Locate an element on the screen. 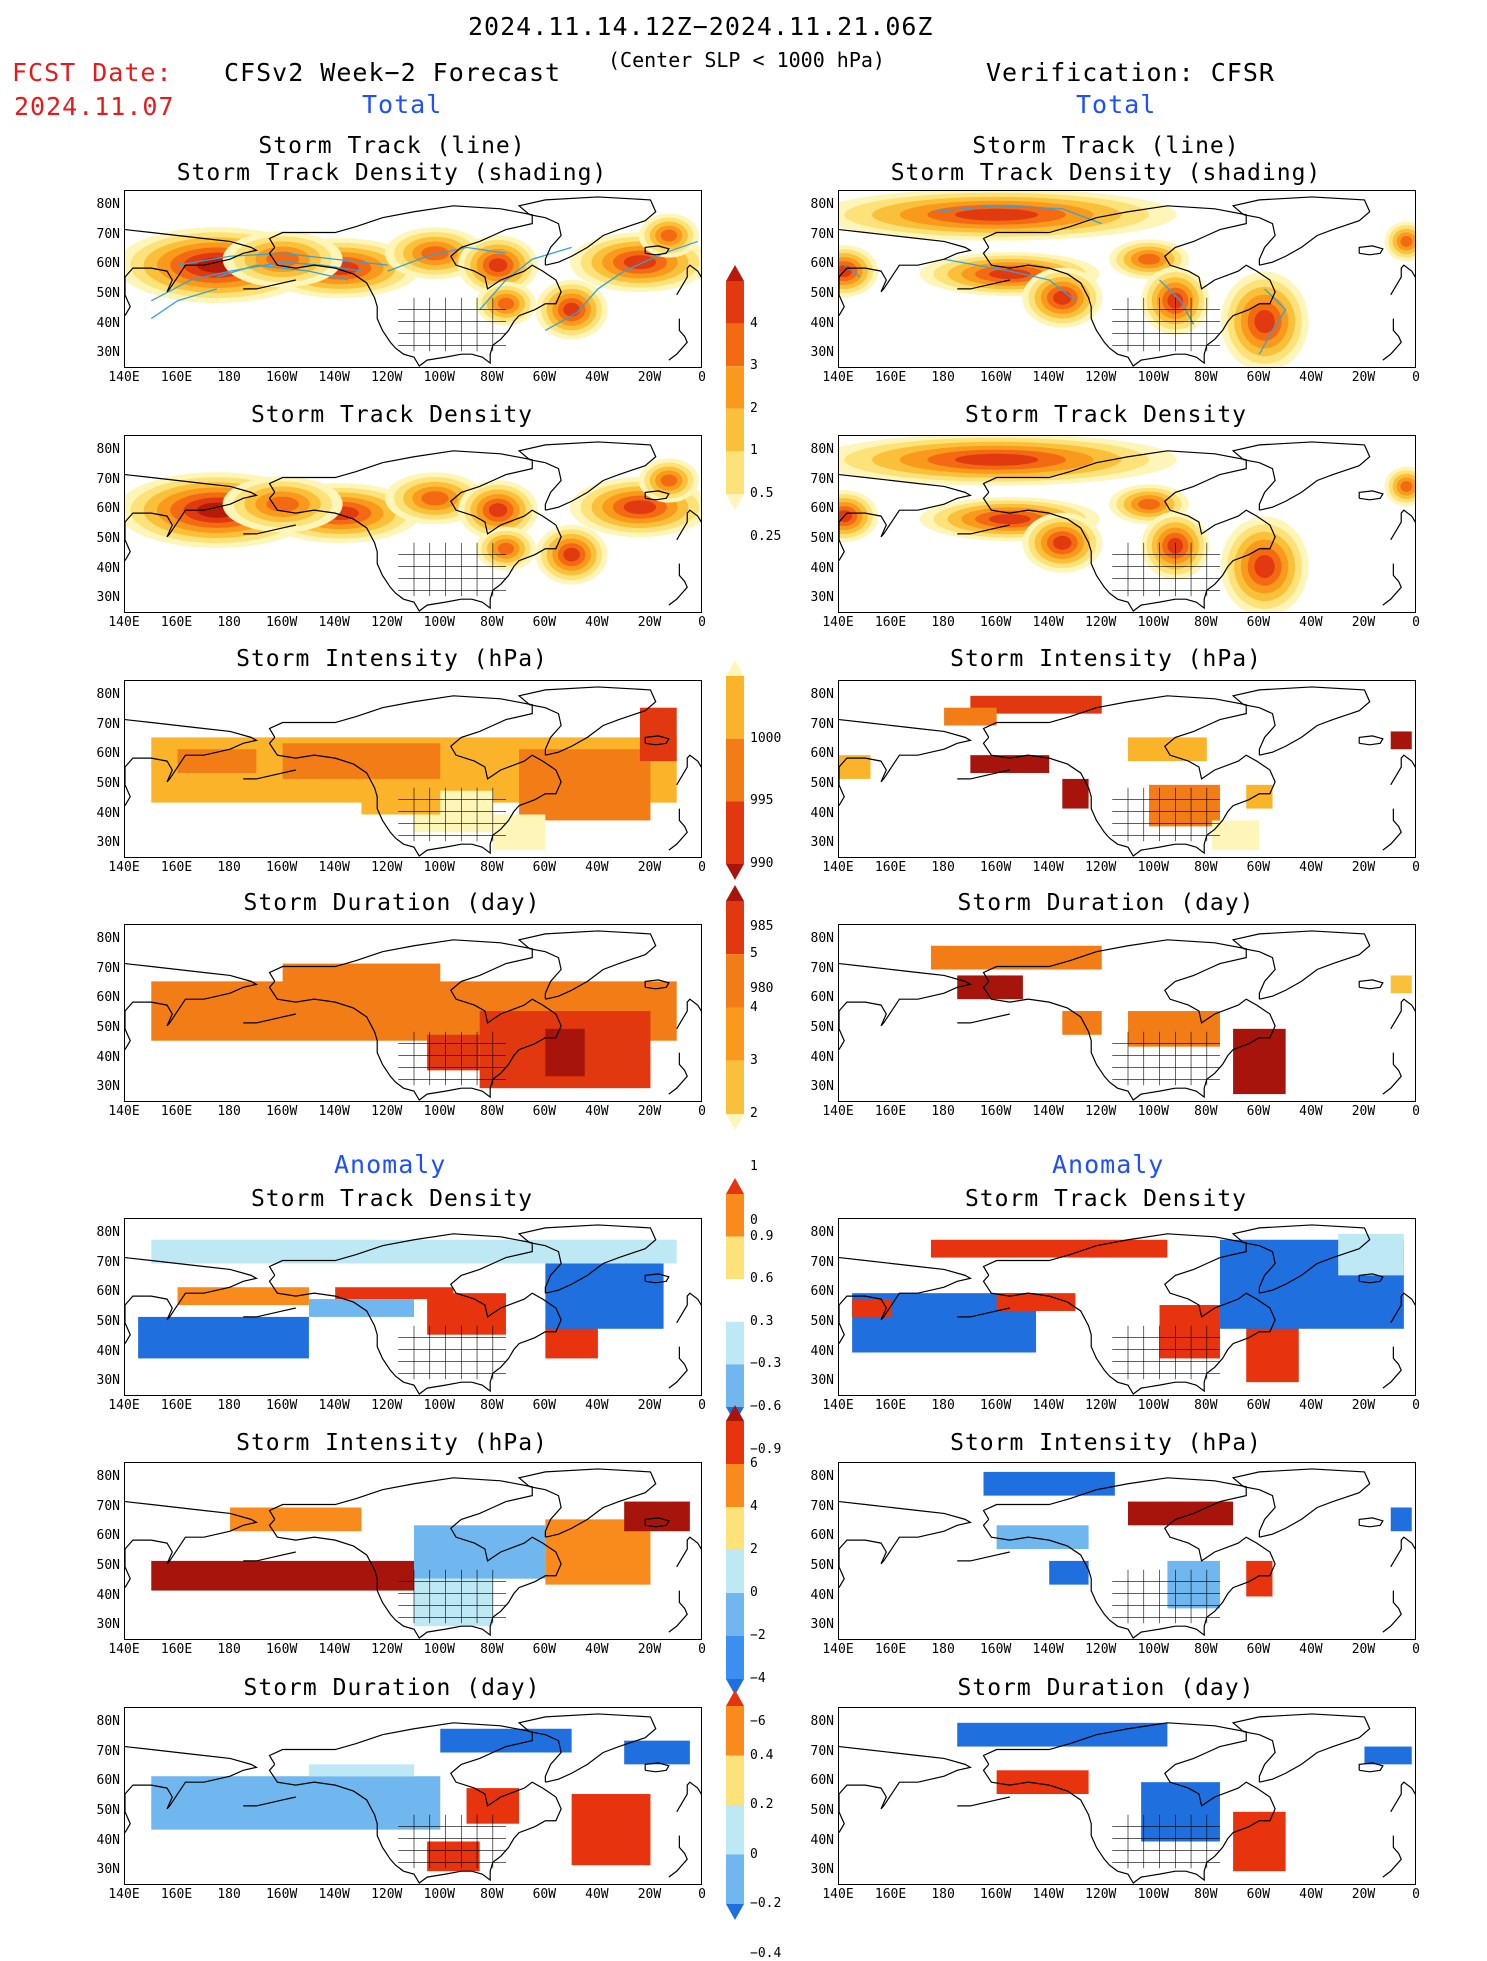 The width and height of the screenshot is (1487, 1961). colorbar-label: 0.5 is located at coordinates (762, 493).